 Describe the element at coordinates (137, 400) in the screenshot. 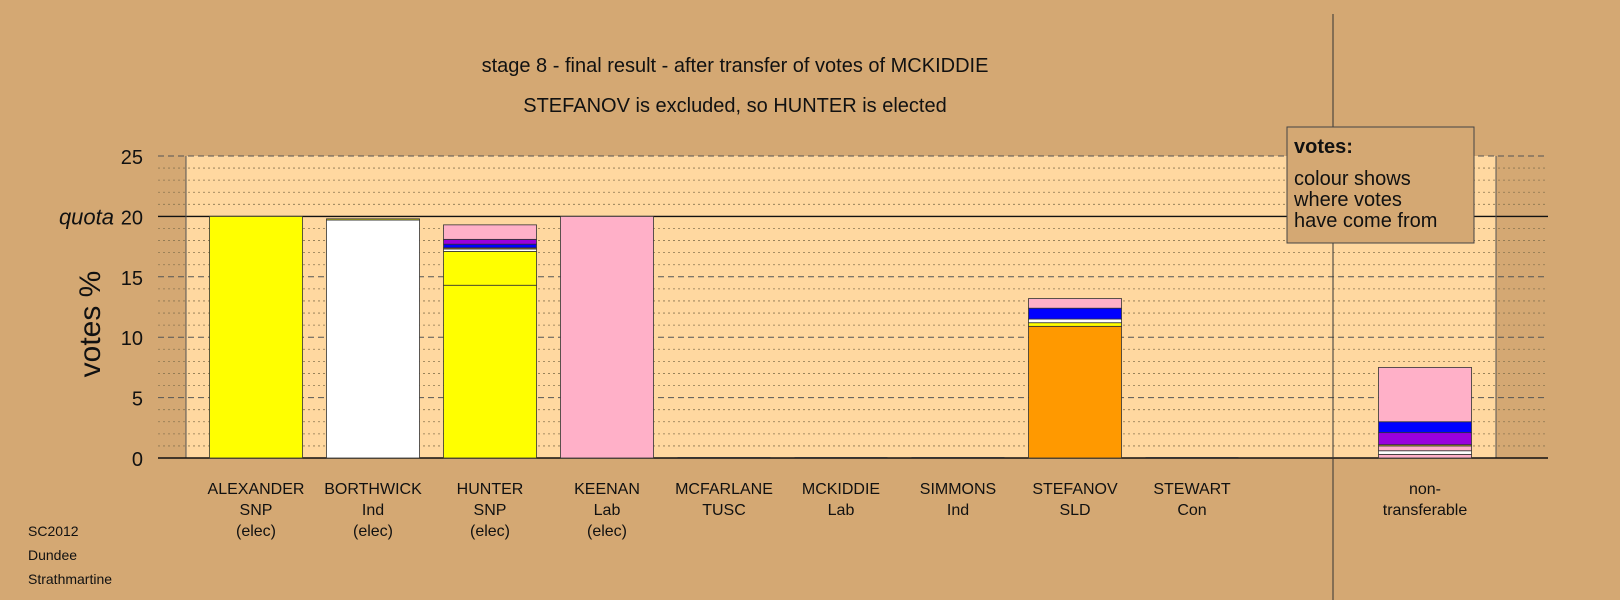

I see `y-tick-label: 5` at that location.